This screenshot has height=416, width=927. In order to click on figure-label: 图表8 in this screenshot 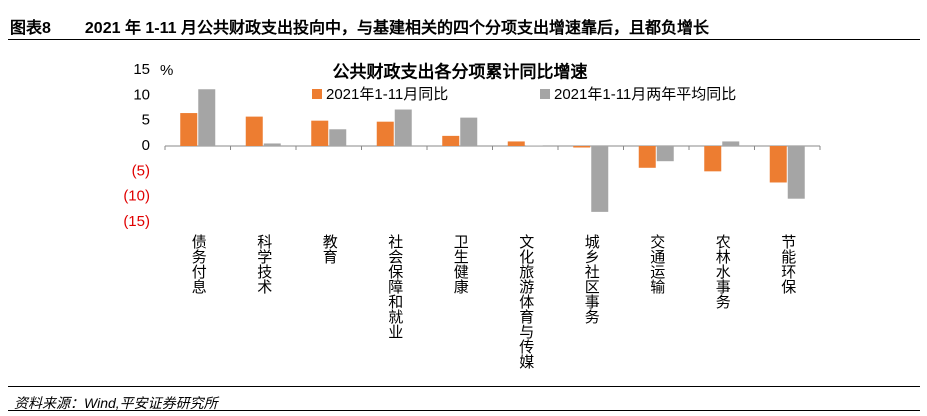, I will do `click(30, 28)`.